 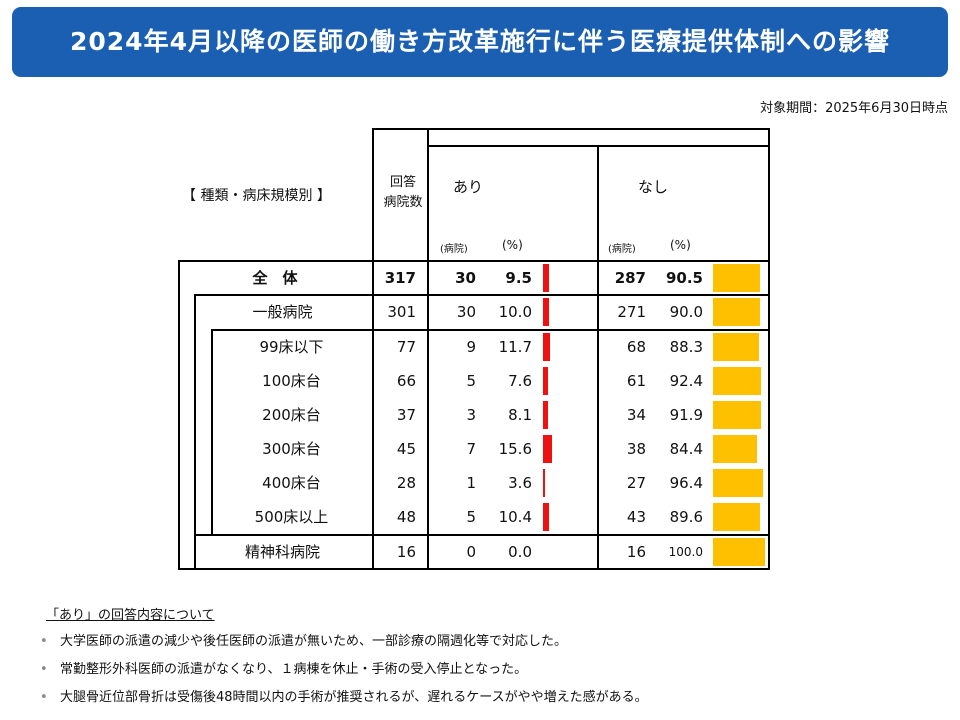 What do you see at coordinates (291, 517) in the screenshot?
I see `row-label: 500床以上` at bounding box center [291, 517].